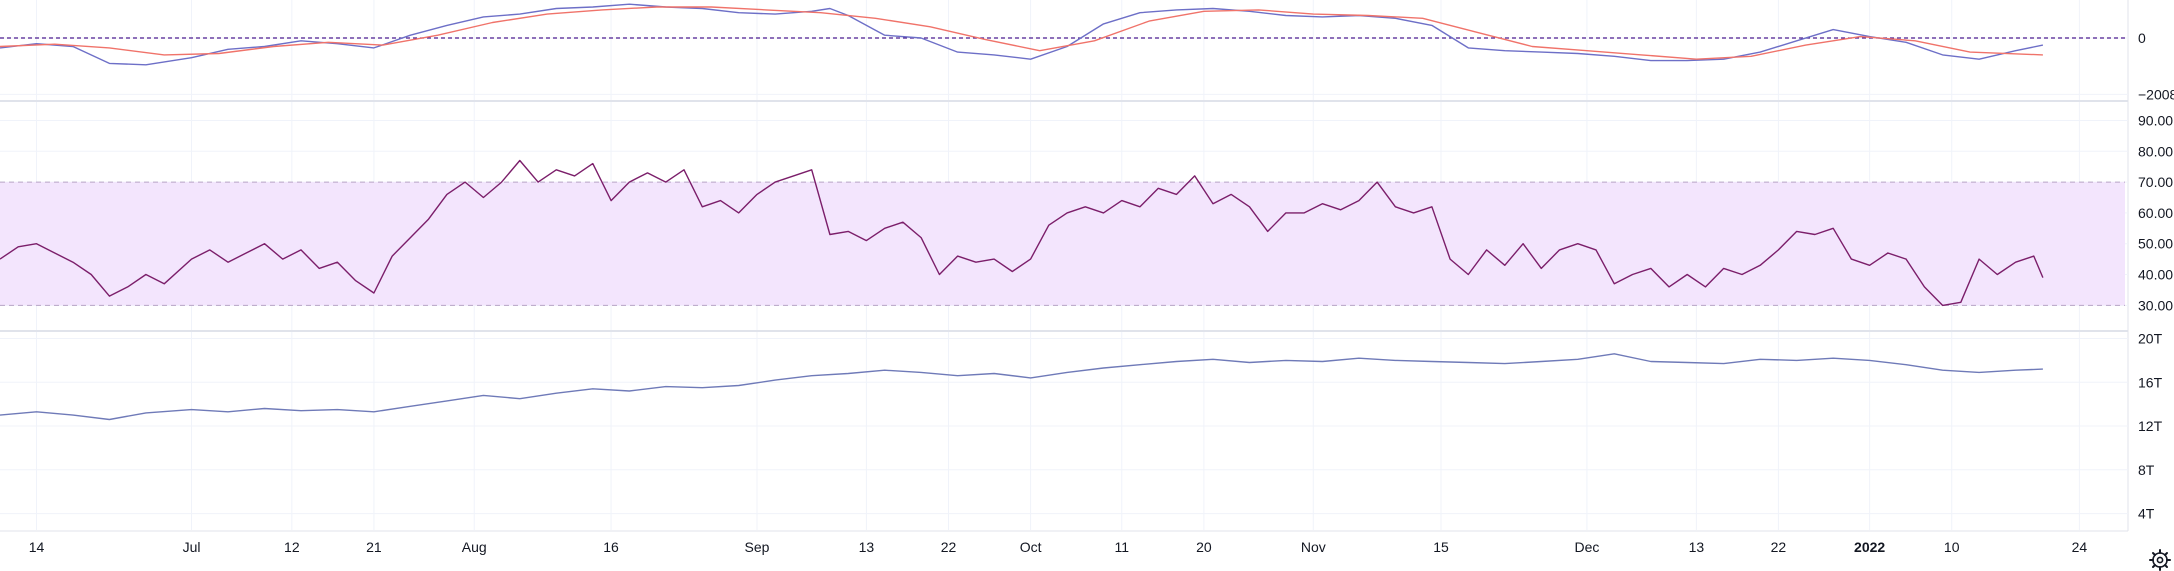 This screenshot has width=2174, height=571. I want to click on x-tick-label: Aug, so click(474, 547).